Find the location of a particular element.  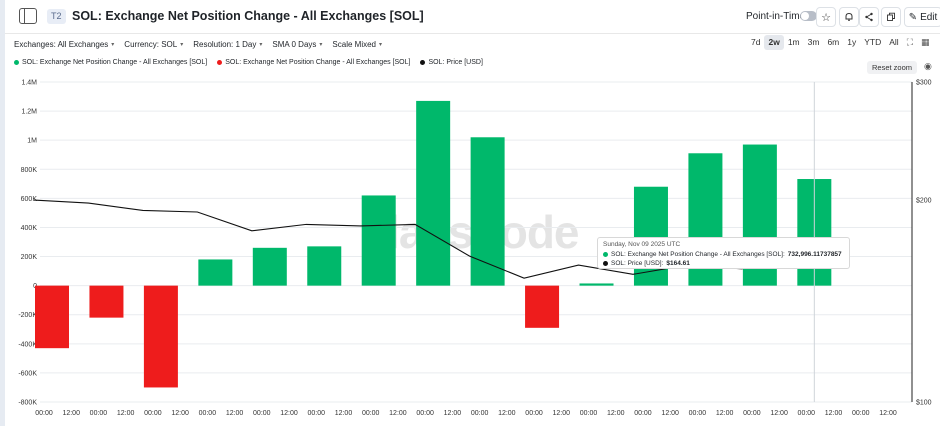

range-1m: 1m is located at coordinates (793, 42).